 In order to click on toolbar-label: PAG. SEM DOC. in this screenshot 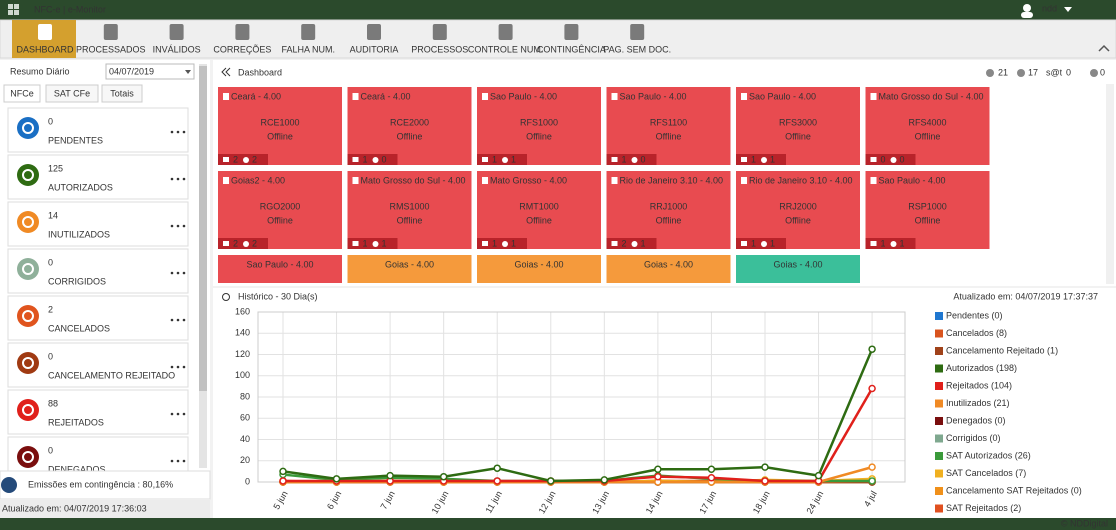, I will do `click(637, 49)`.